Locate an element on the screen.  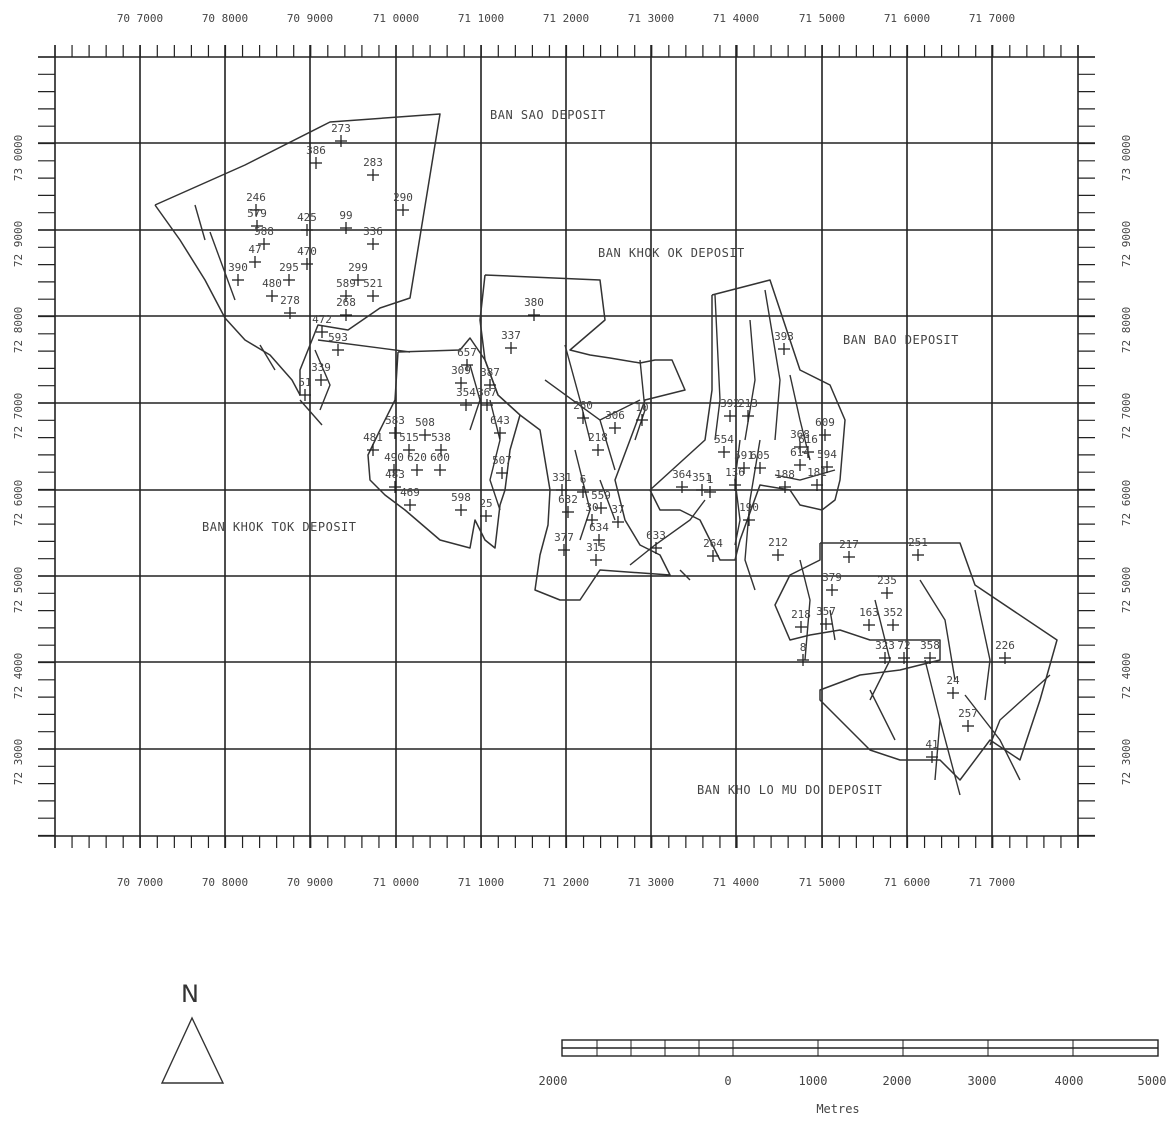
north-arrow-icon is located at coordinates (192, 1050).